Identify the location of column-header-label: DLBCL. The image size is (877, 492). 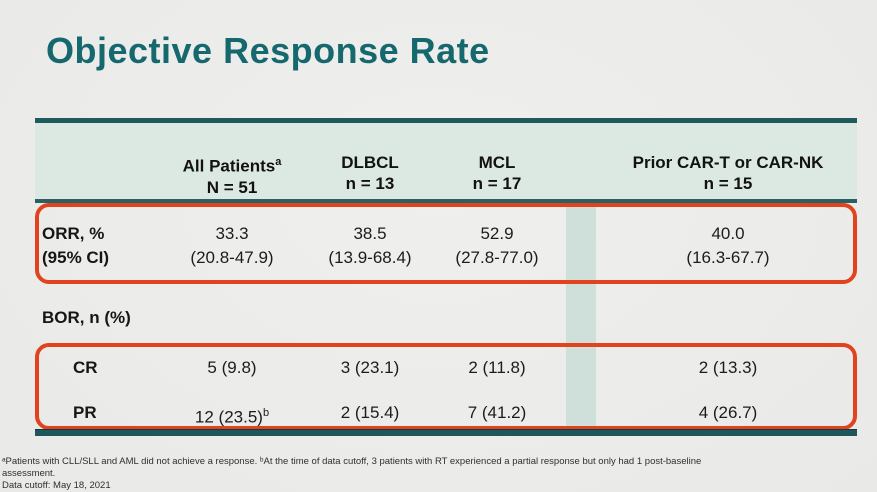
(370, 162).